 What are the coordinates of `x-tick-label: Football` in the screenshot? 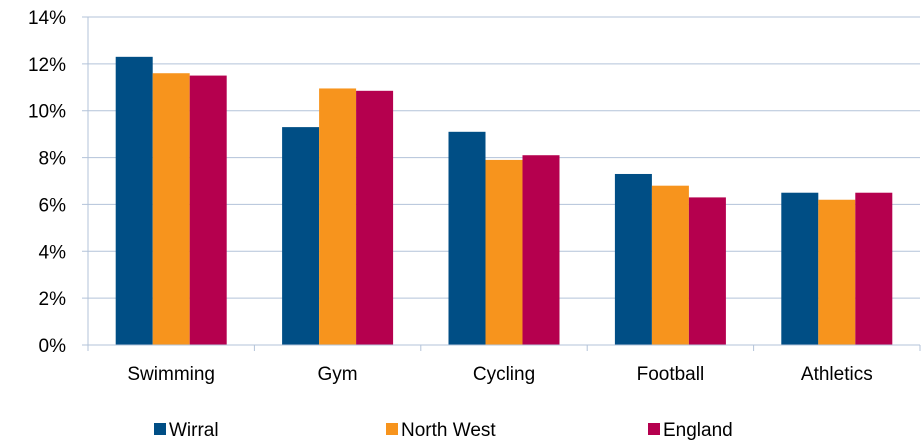 It's located at (671, 374).